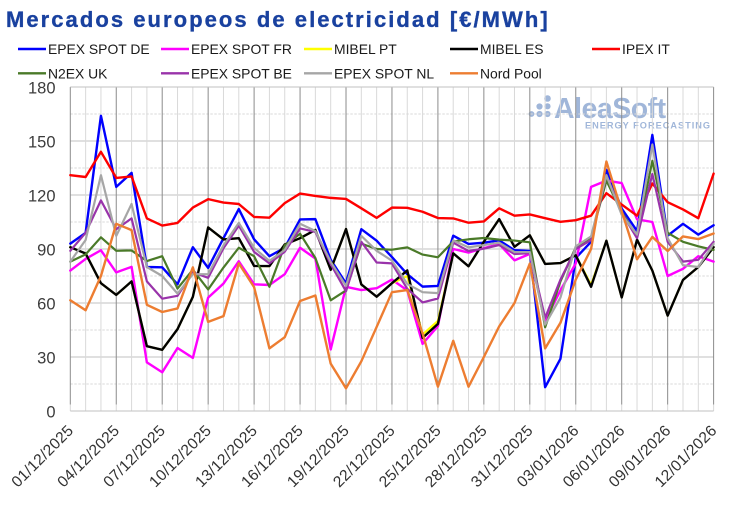 The height and width of the screenshot is (509, 730). I want to click on svg-text: AleaSoft, so click(610, 109).